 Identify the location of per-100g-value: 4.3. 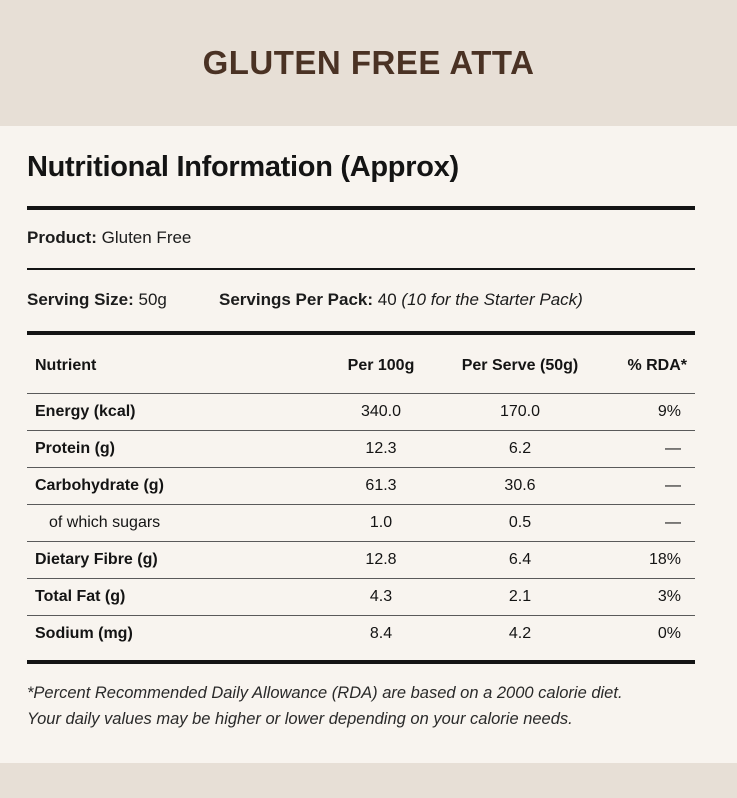
(381, 596).